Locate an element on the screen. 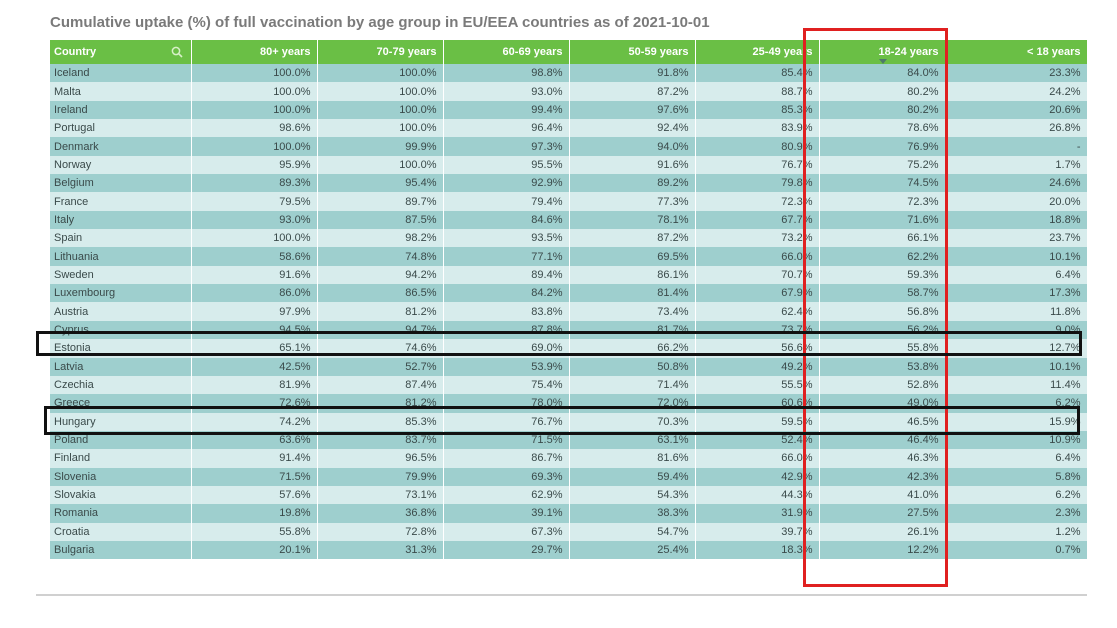 The image size is (1117, 628). country-cell: Luxembourg is located at coordinates (121, 293).